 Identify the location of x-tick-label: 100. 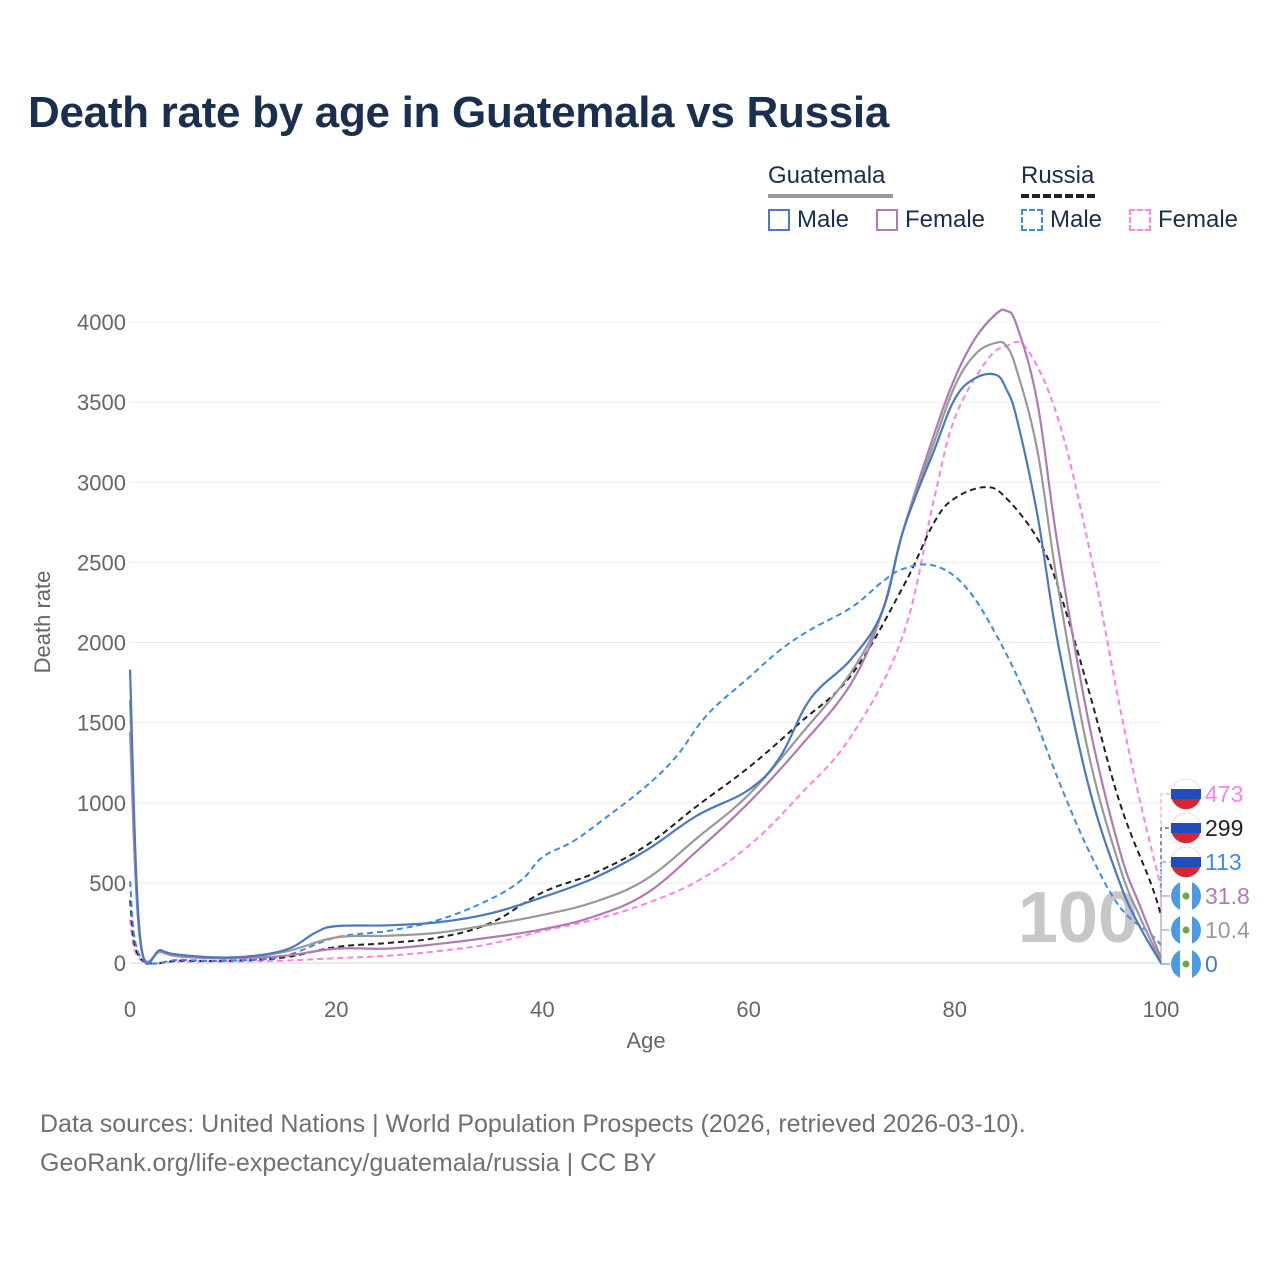
(1161, 1009).